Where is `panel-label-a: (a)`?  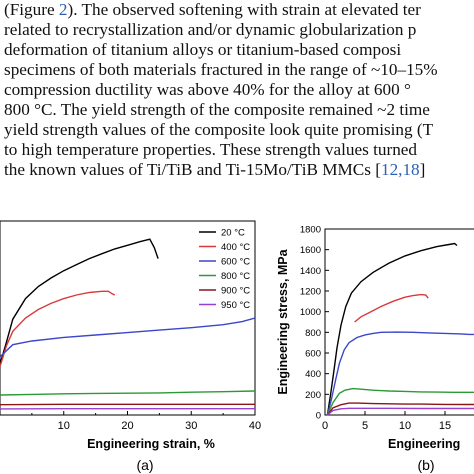 panel-label-a: (a) is located at coordinates (144, 465).